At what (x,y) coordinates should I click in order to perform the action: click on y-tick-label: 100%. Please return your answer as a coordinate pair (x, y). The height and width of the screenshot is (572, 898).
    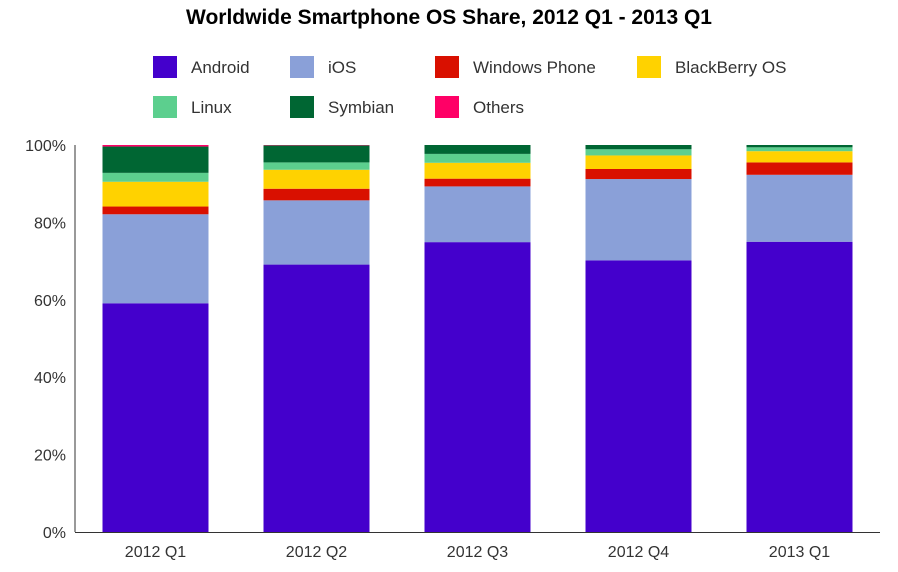
    Looking at the image, I should click on (45, 146).